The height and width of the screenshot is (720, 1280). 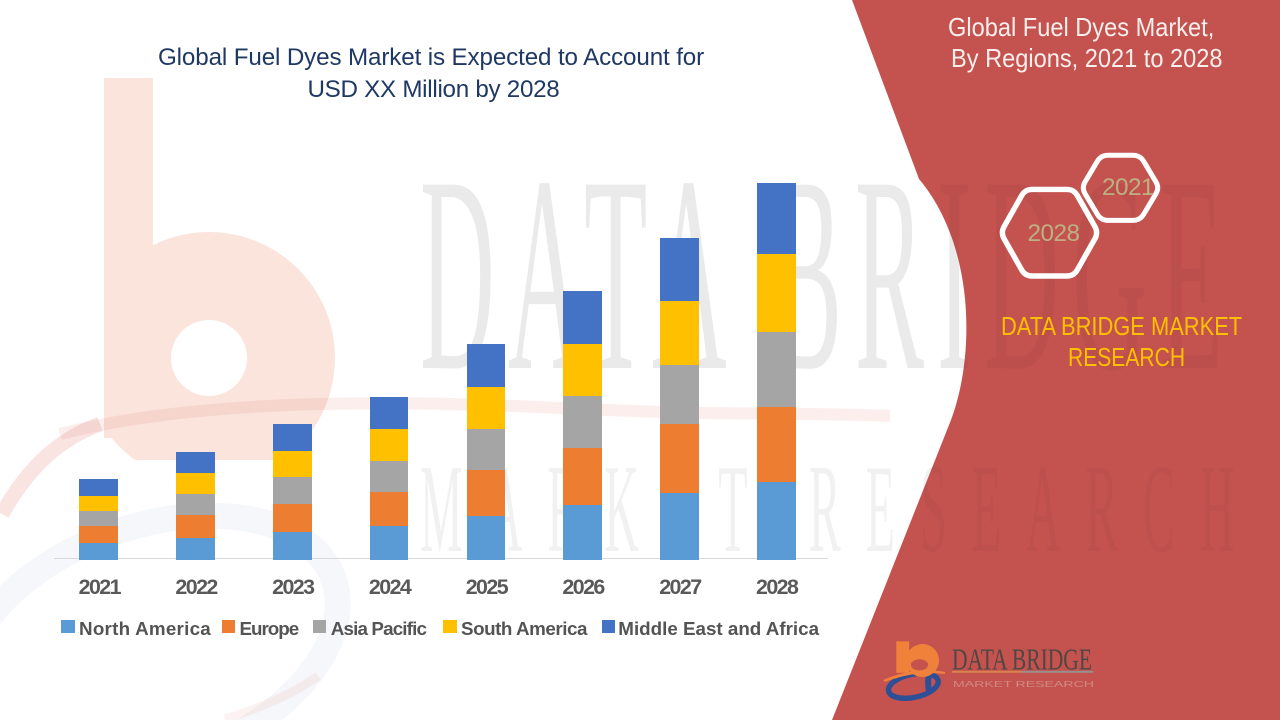 I want to click on svg-text: DATA BRIDGE, so click(x=1022, y=659).